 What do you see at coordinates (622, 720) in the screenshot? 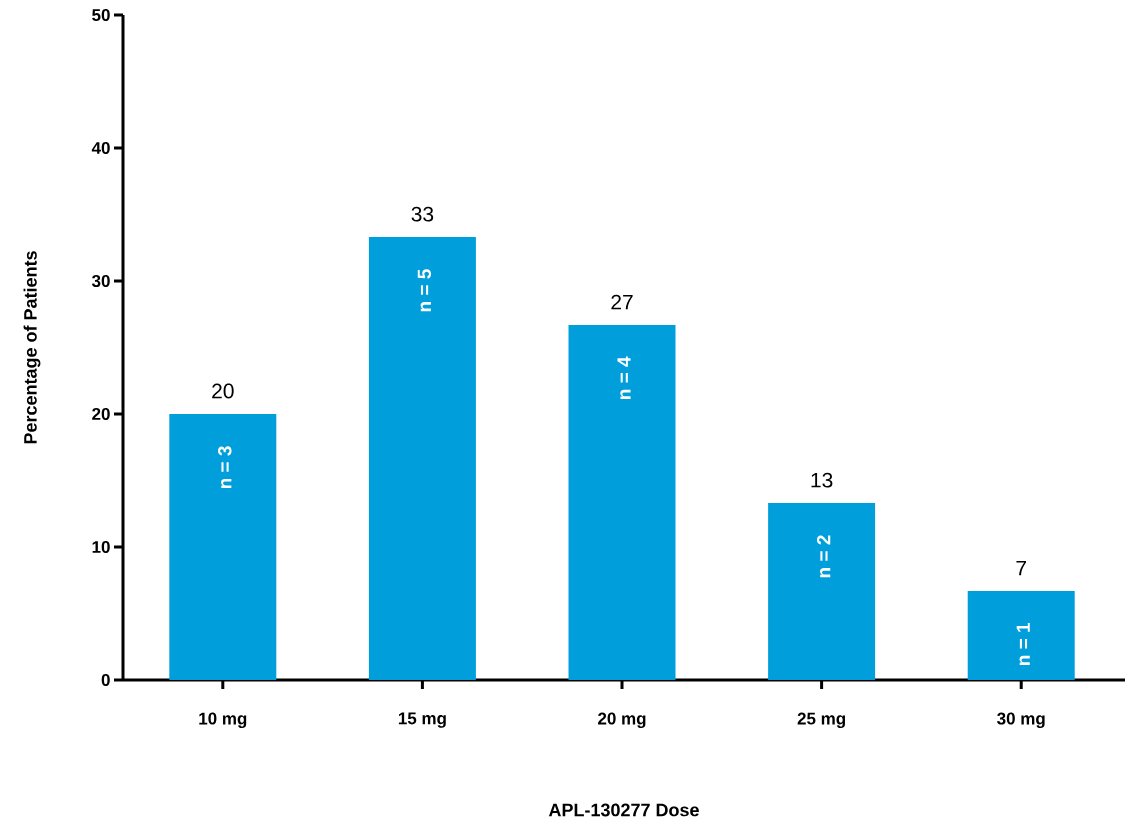
I see `x-tick-label: 20 mg` at bounding box center [622, 720].